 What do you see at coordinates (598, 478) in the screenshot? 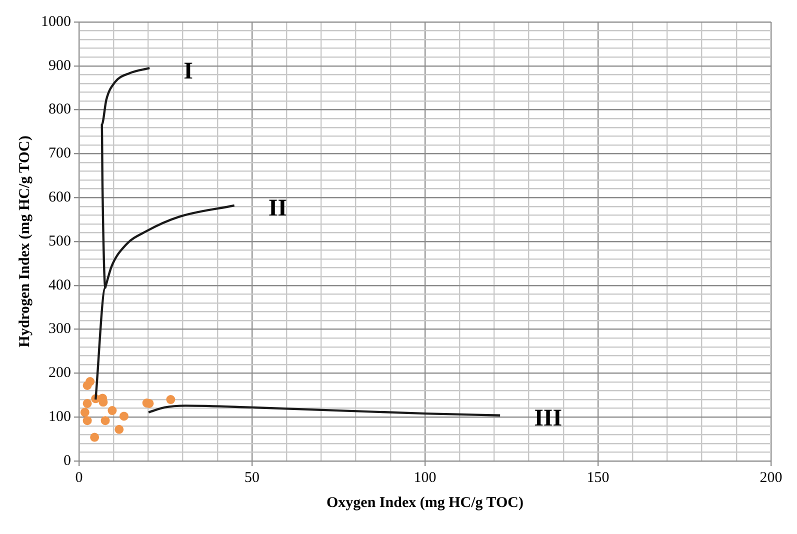
I see `x-tick-label: 150` at bounding box center [598, 478].